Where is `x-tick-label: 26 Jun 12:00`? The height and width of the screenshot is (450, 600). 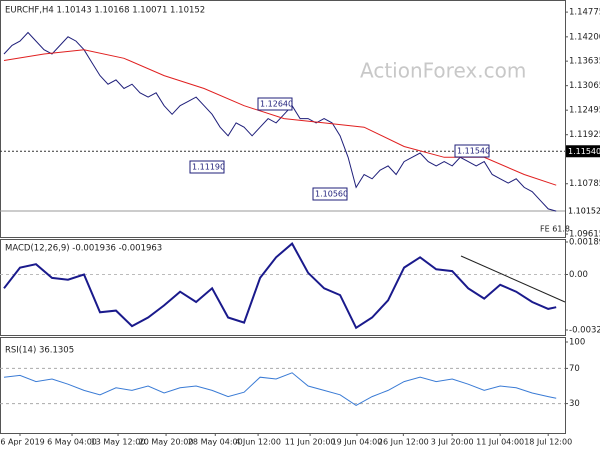 x-tick-label: 26 Jun 12:00 is located at coordinates (403, 442).